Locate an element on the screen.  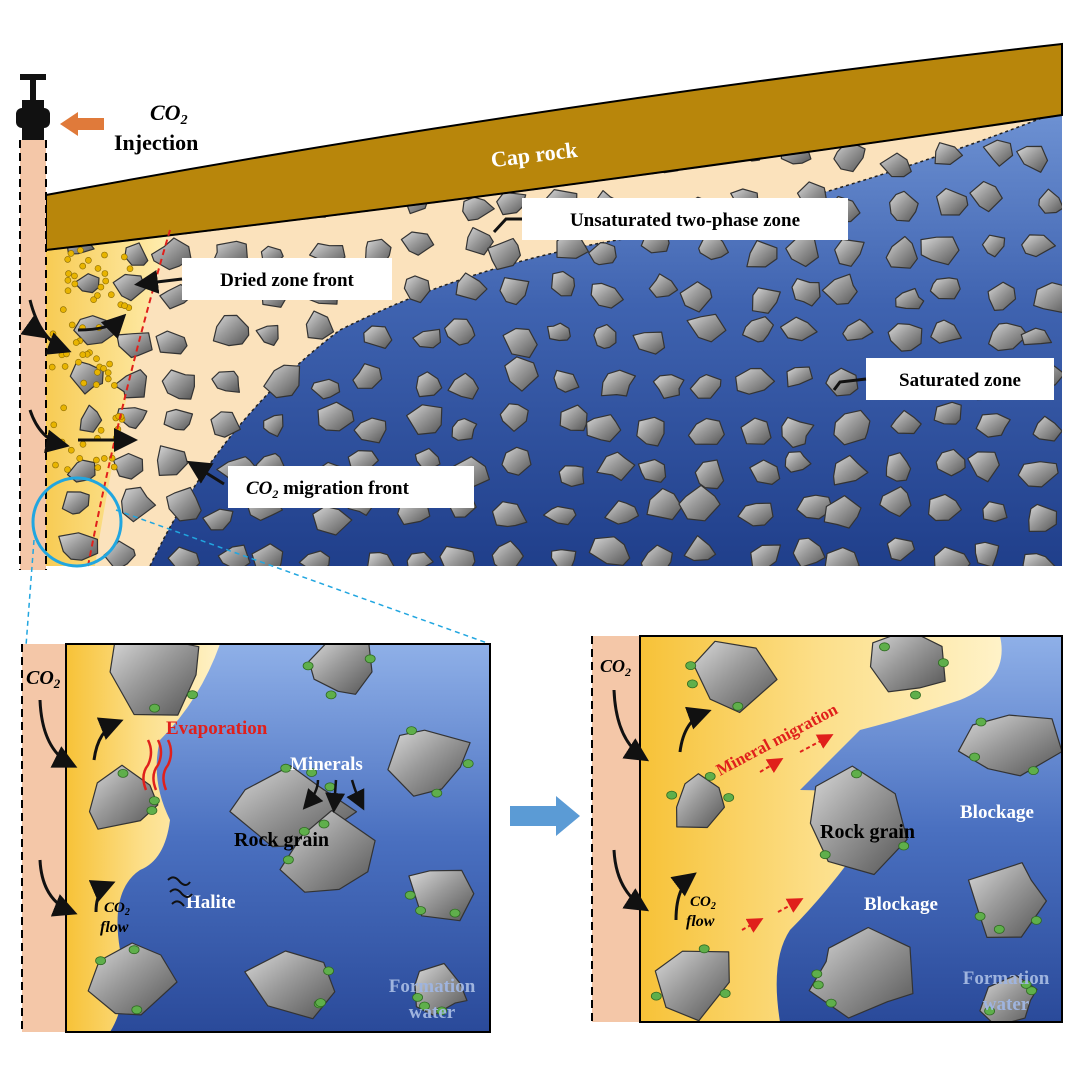
rock-grains-right is located at coordinates (856, 829).